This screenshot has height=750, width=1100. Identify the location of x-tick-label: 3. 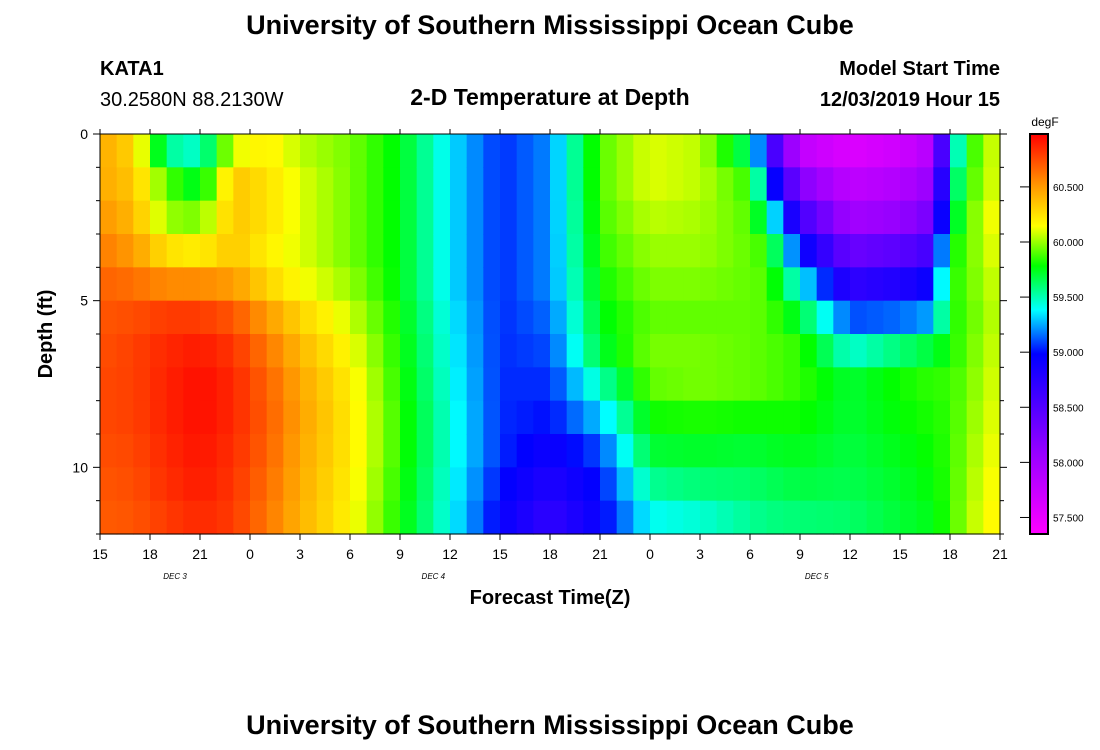
(700, 554).